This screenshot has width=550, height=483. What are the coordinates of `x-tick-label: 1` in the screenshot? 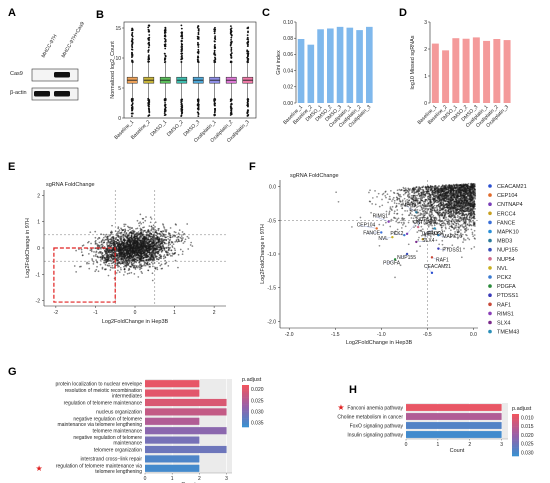 It's located at (174, 313).